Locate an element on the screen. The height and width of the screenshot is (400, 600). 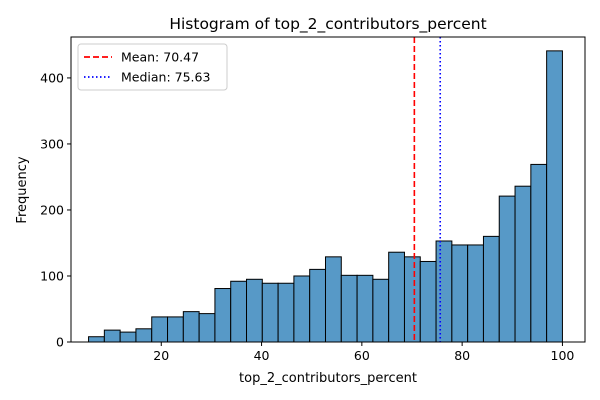
y-tick-label: 100 is located at coordinates (52, 275).